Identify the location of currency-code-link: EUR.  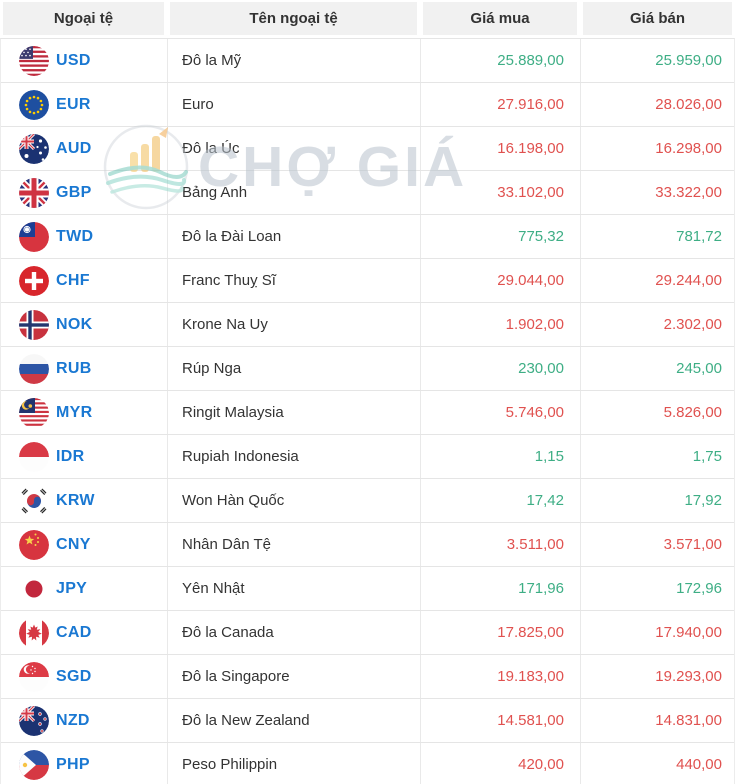
(73, 104).